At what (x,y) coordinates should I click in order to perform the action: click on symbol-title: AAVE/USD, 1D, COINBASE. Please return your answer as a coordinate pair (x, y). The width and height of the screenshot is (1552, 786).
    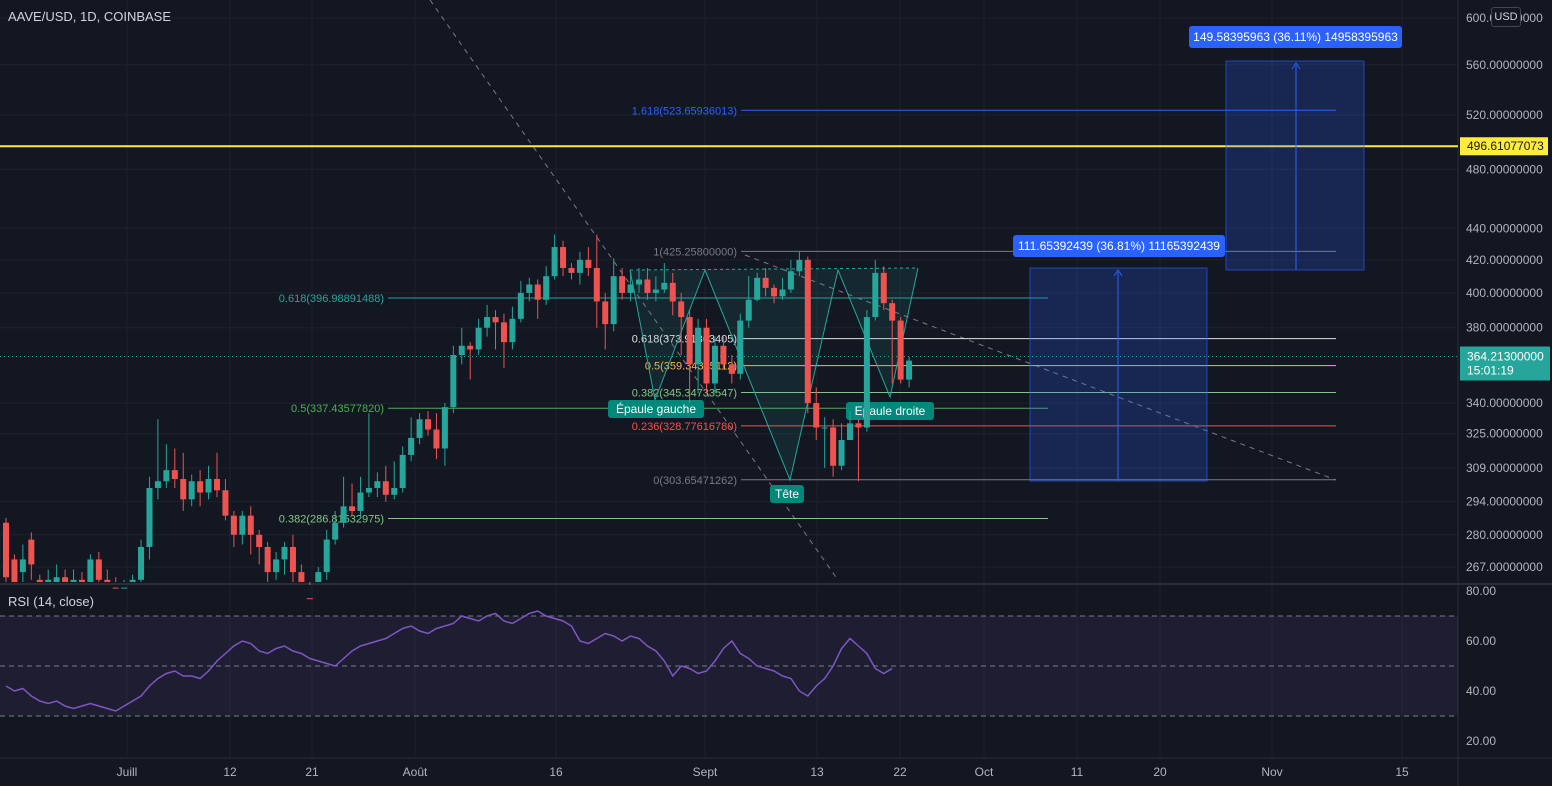
    Looking at the image, I should click on (90, 16).